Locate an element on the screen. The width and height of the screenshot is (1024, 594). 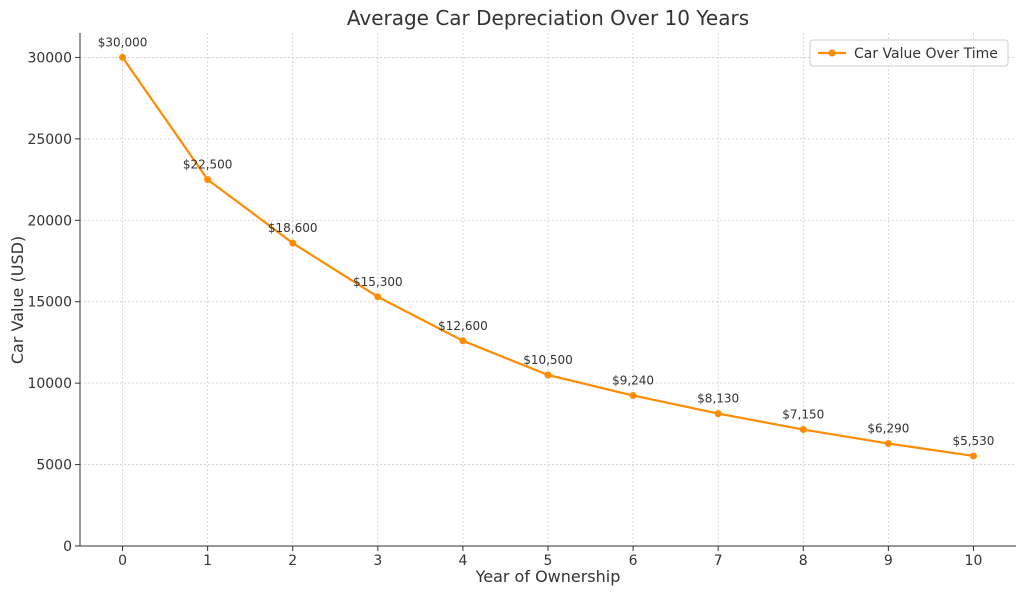
legend: Car Value Over Time is located at coordinates (909, 53).